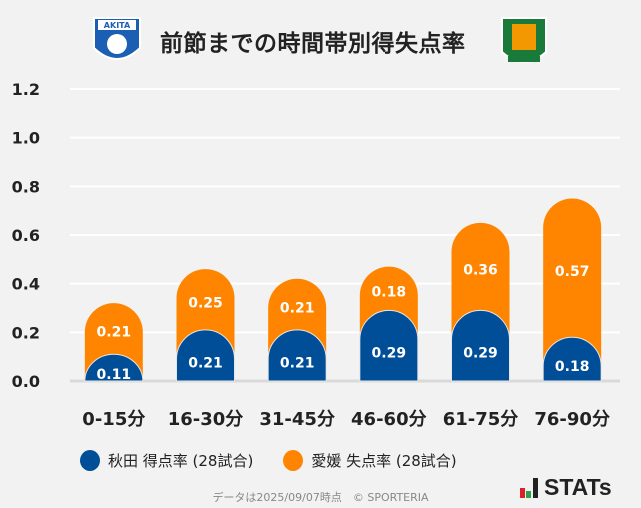 This screenshot has width=641, height=508. What do you see at coordinates (572, 419) in the screenshot?
I see `x-tick-label: 76-90分` at bounding box center [572, 419].